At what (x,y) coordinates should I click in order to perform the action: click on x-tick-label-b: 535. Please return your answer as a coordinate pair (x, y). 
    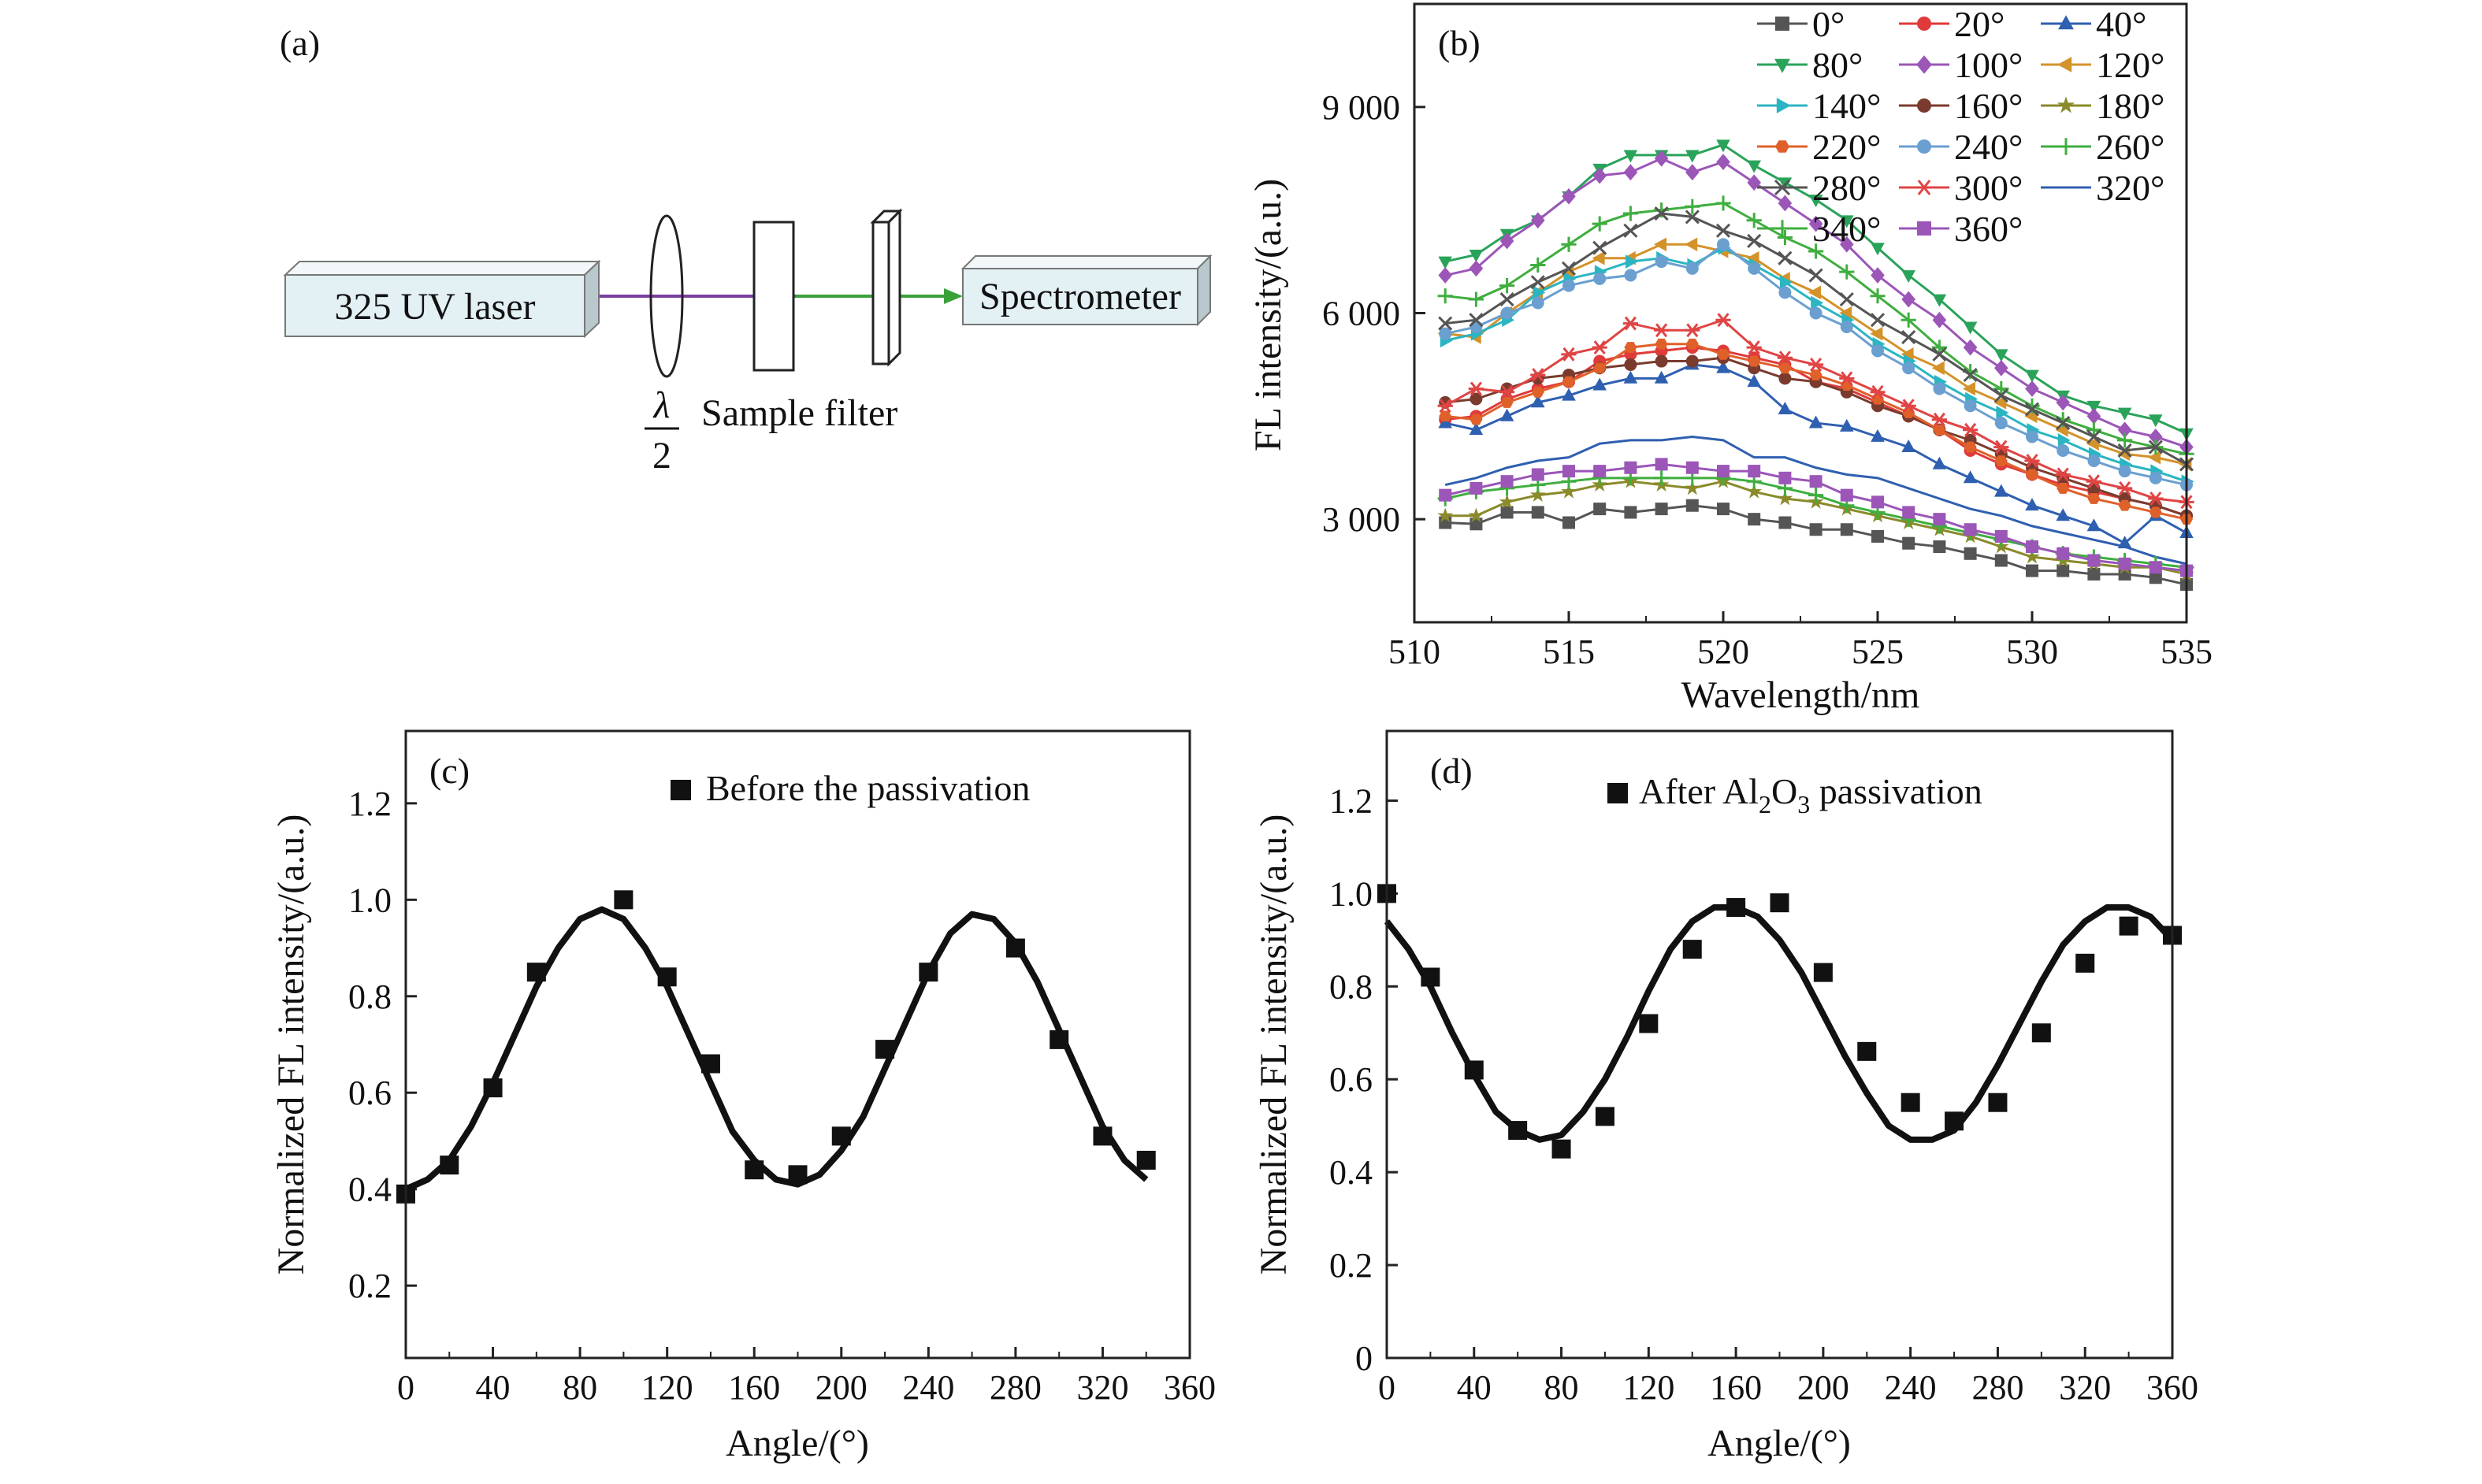
    Looking at the image, I should click on (2187, 652).